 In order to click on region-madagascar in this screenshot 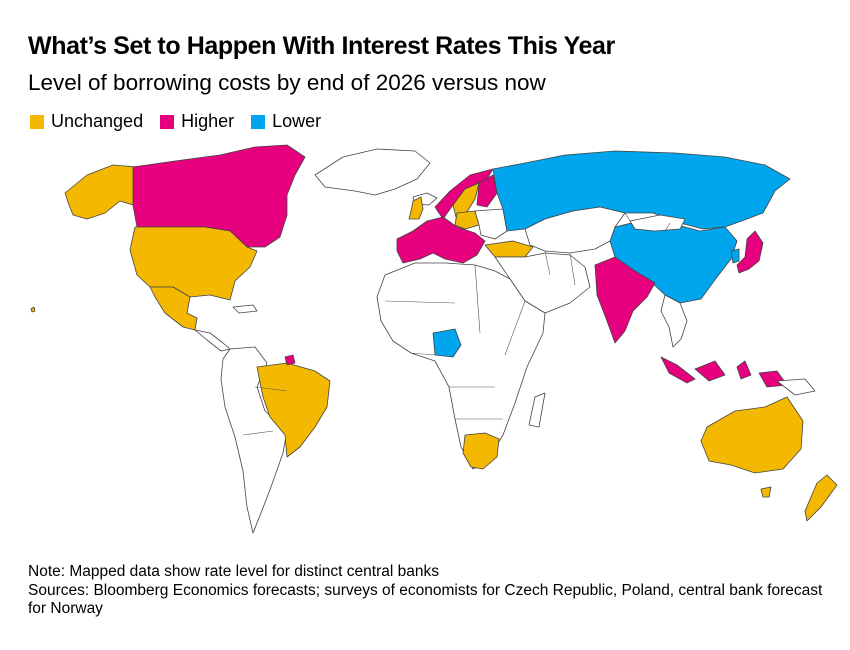, I will do `click(537, 410)`.